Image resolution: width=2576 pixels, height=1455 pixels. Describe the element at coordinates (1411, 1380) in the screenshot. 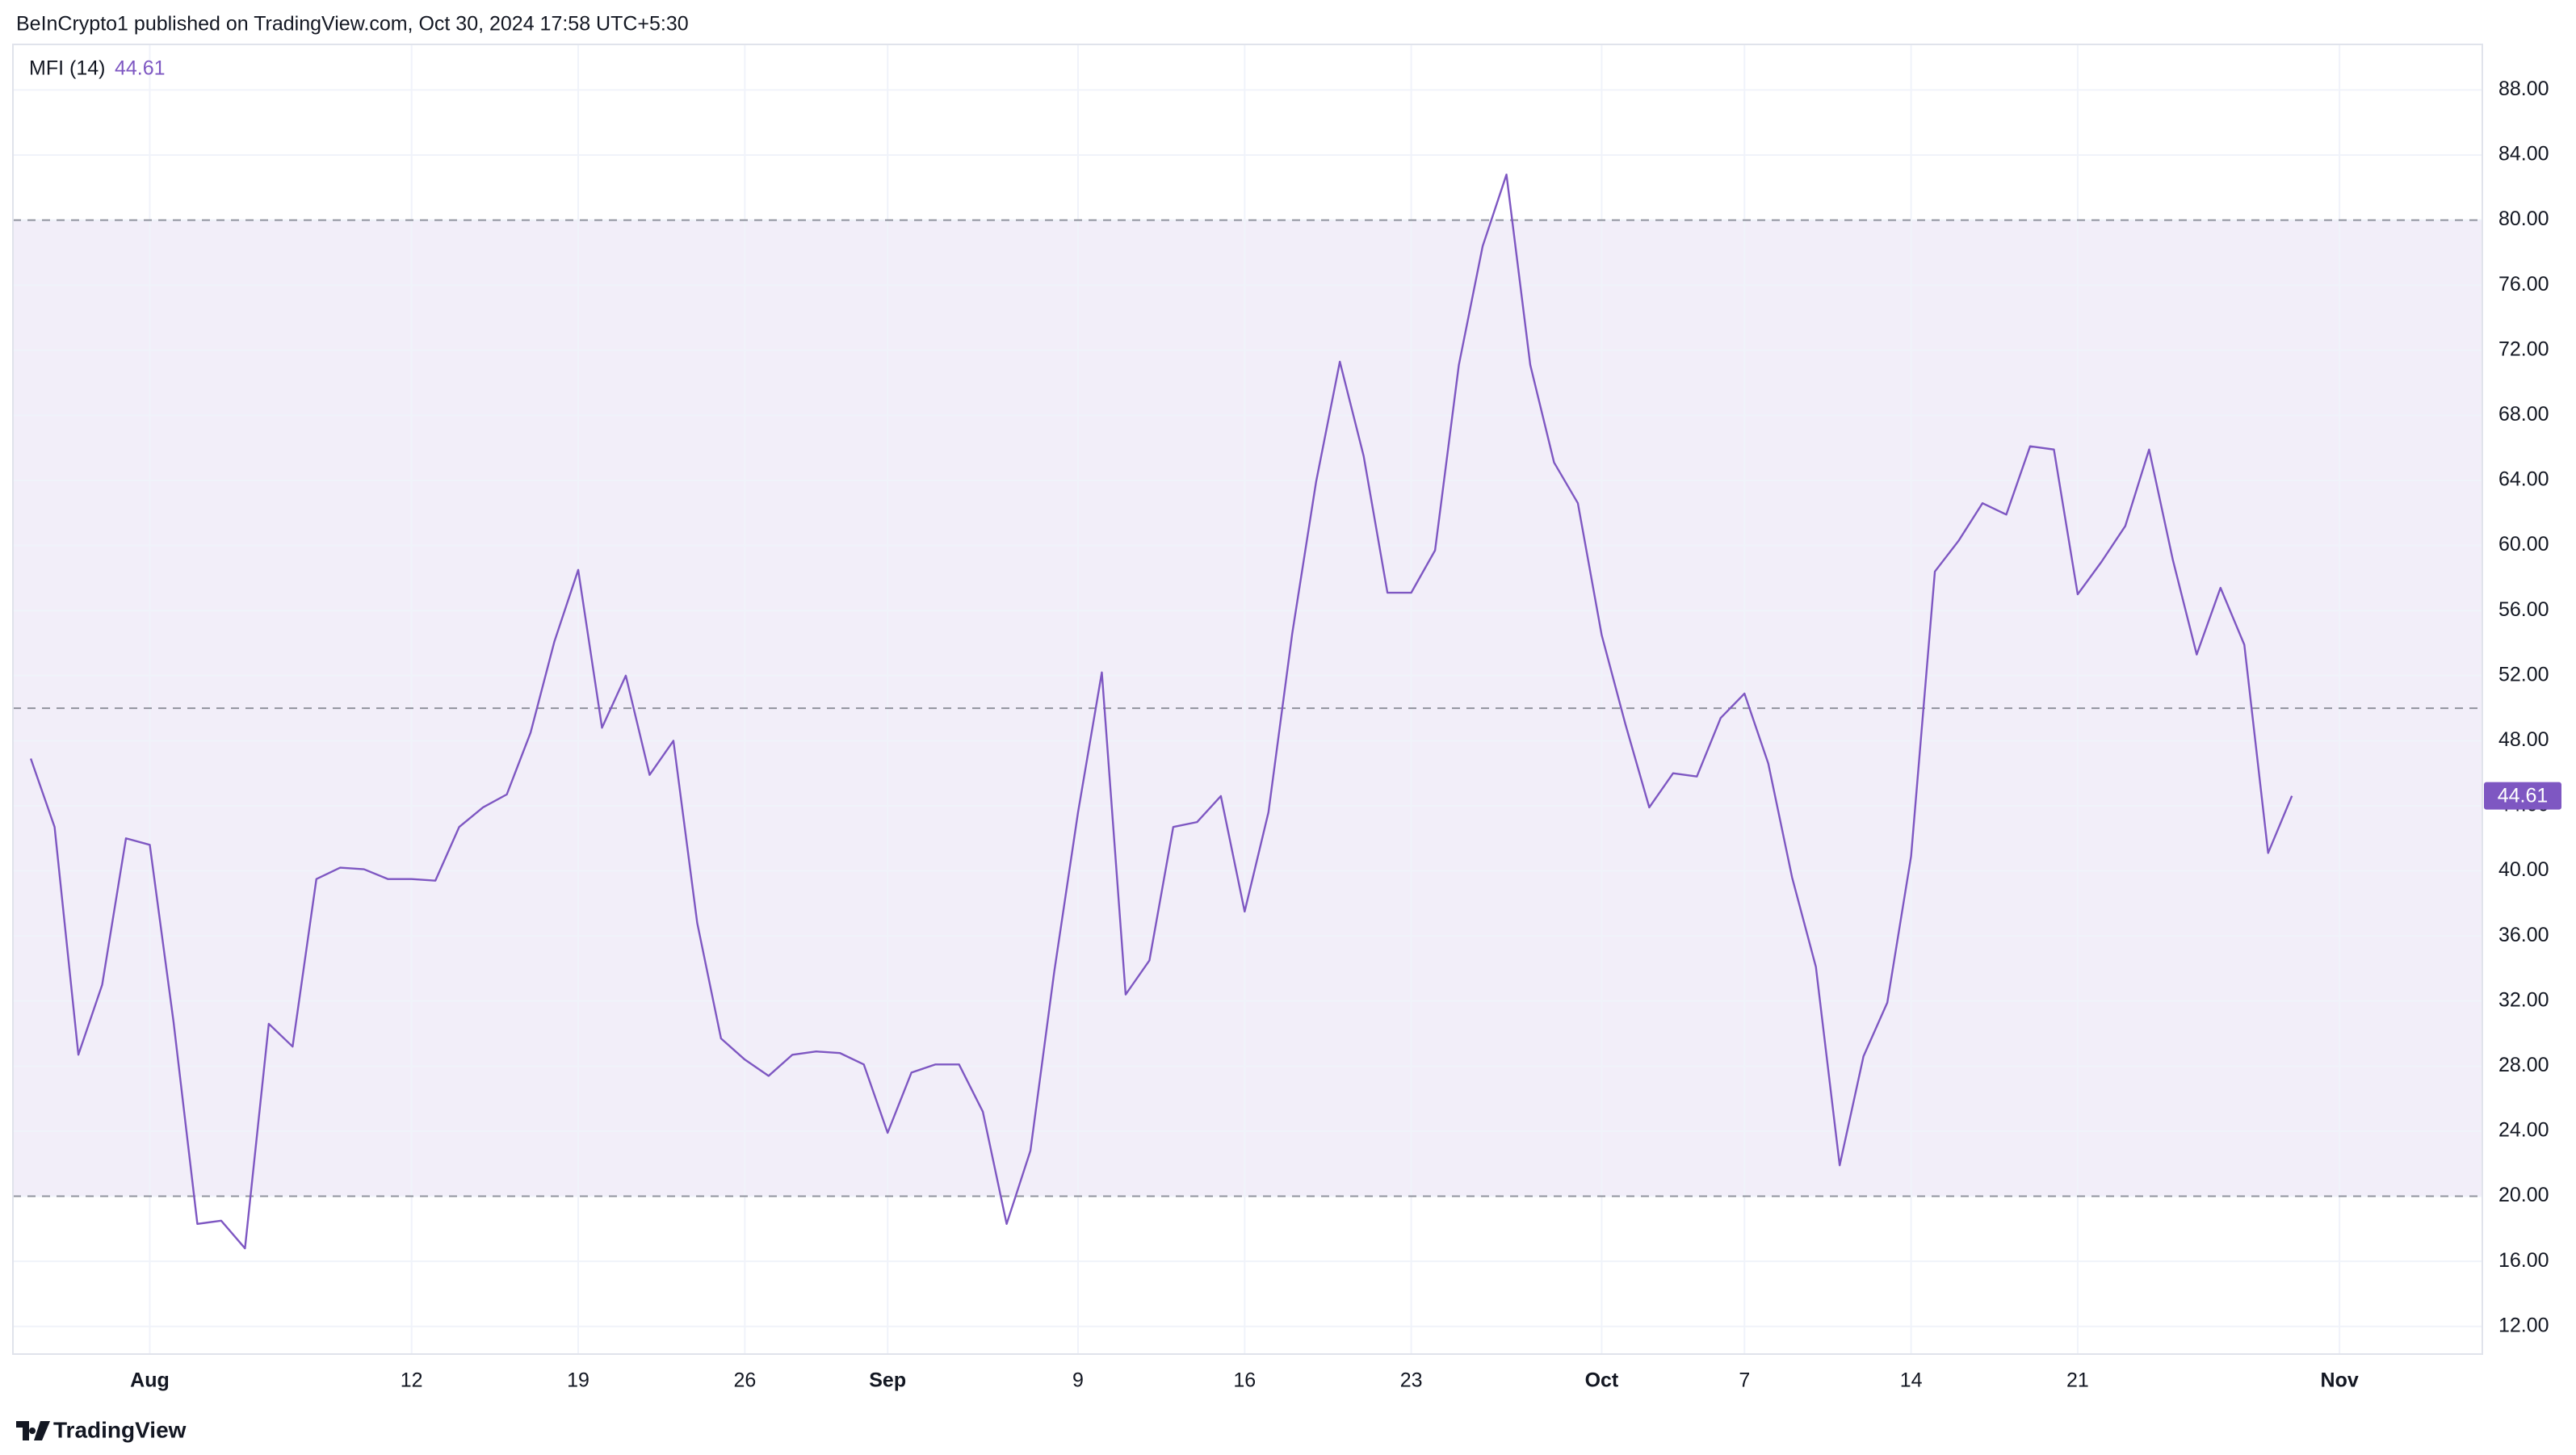

I see `x-tick-label: 23` at that location.